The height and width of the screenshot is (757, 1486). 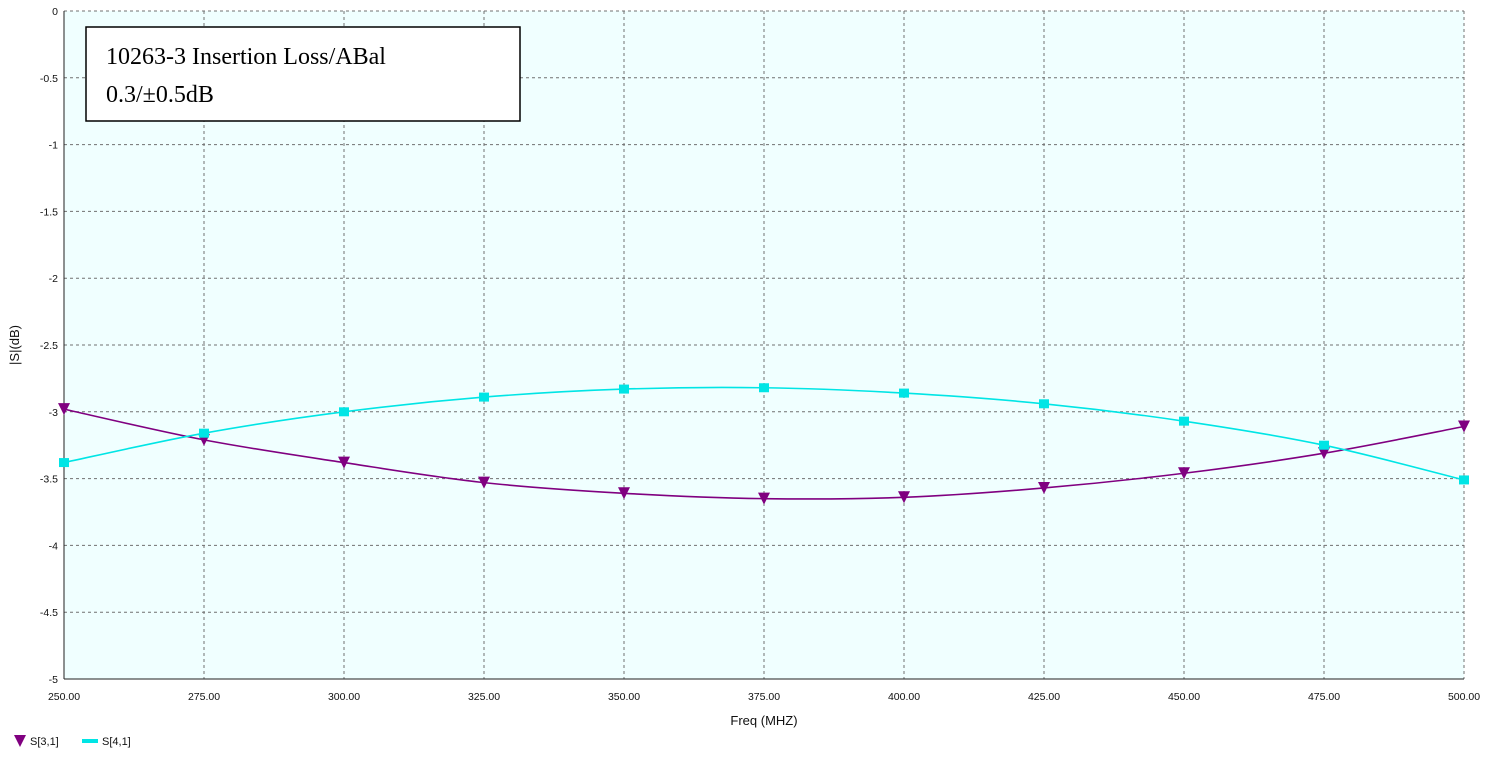 What do you see at coordinates (55, 12) in the screenshot?
I see `y-tick-label: 0` at bounding box center [55, 12].